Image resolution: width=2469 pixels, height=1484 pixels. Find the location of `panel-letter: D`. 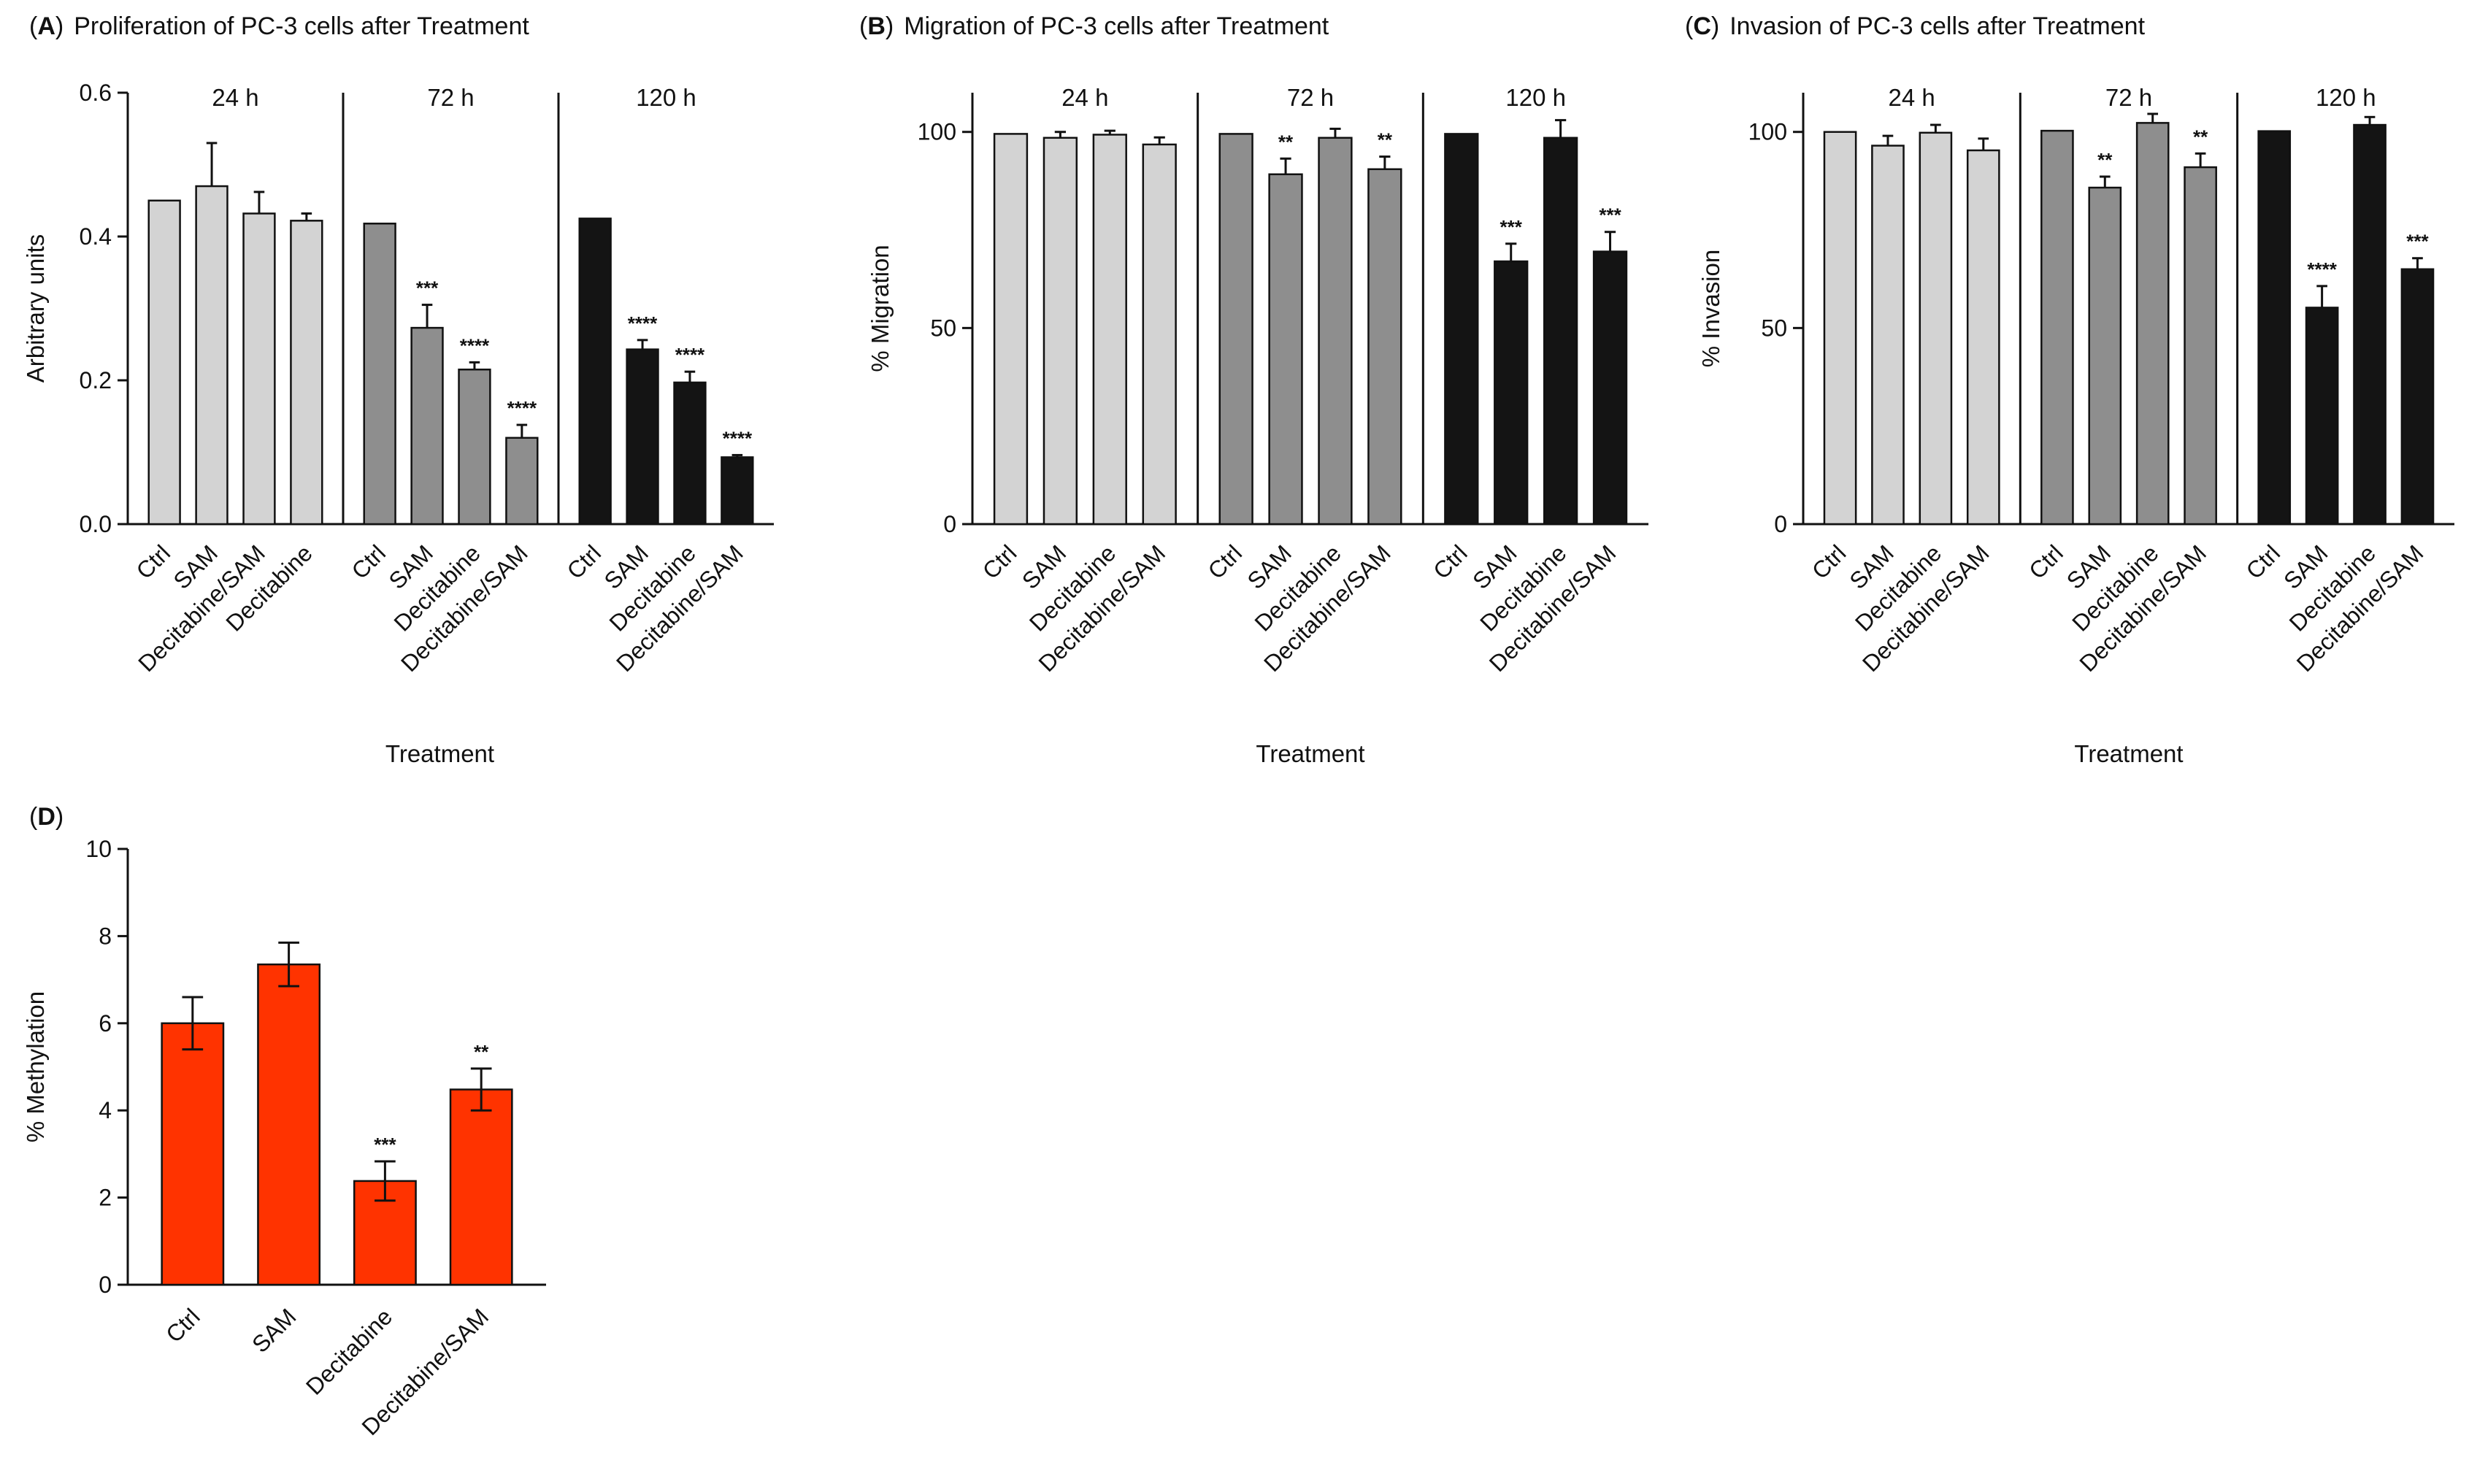

panel-letter: D is located at coordinates (46, 817).